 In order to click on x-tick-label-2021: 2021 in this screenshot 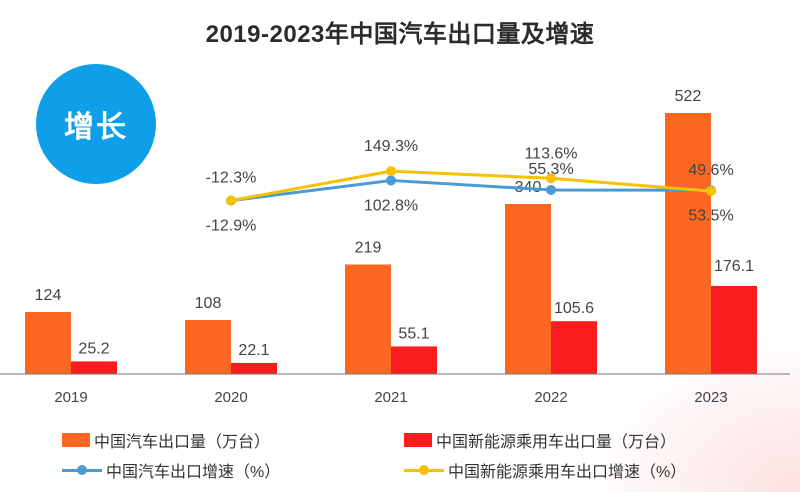, I will do `click(390, 397)`.